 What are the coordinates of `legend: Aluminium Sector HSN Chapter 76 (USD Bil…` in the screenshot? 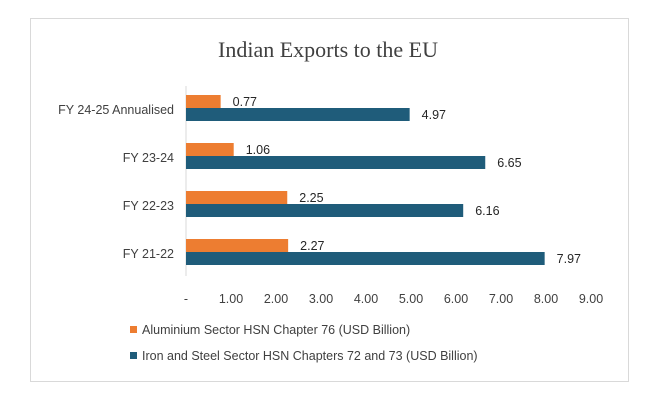 It's located at (304, 343).